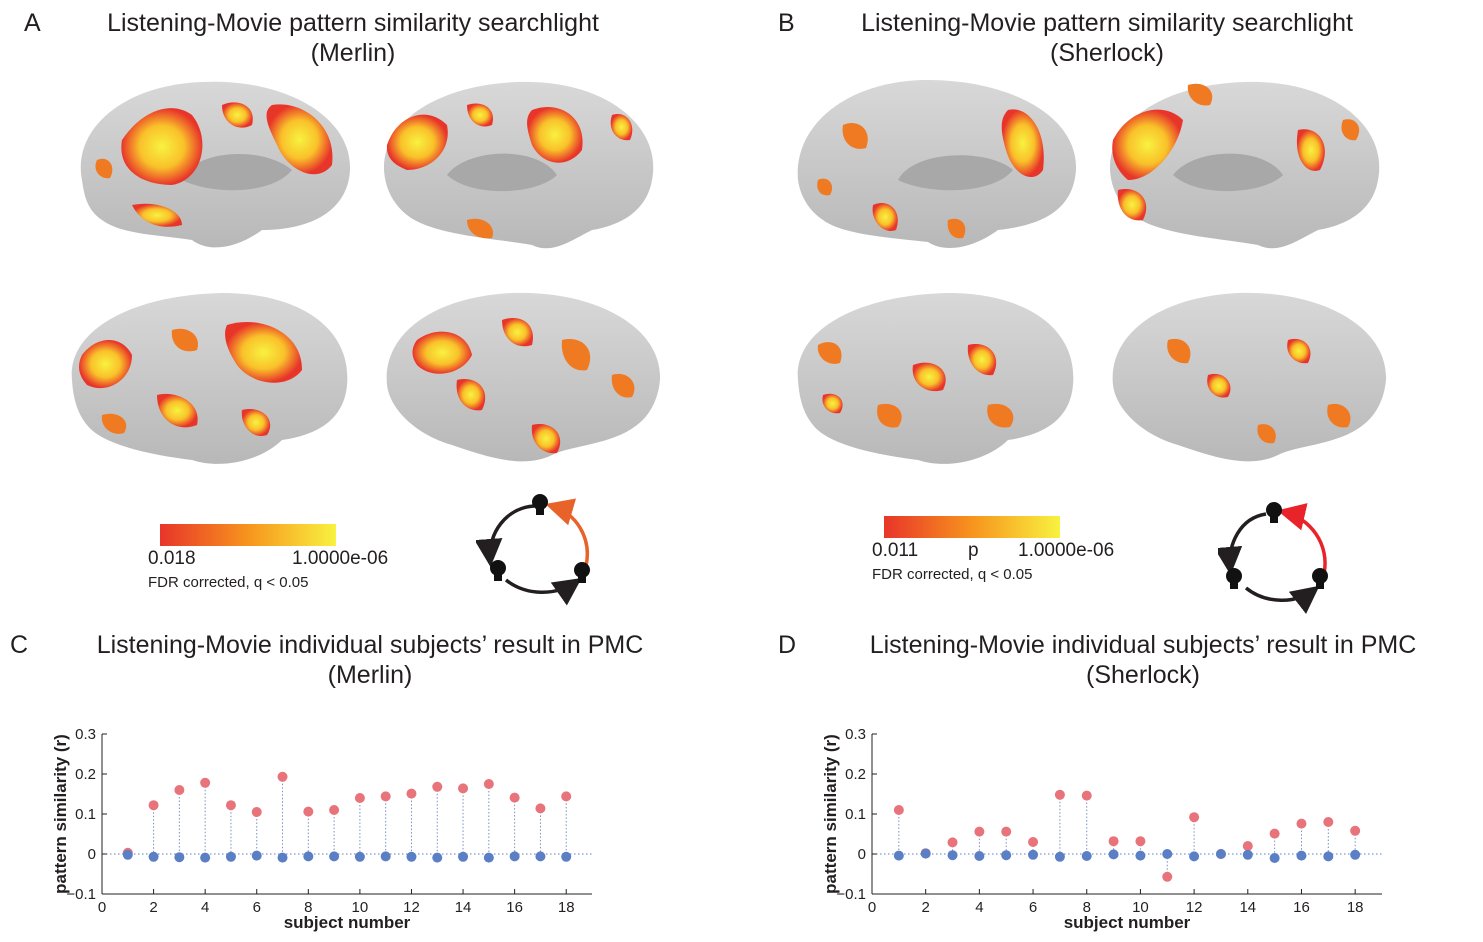 This screenshot has width=1483, height=942. I want to click on brain-a-left-medial, so click(215, 164).